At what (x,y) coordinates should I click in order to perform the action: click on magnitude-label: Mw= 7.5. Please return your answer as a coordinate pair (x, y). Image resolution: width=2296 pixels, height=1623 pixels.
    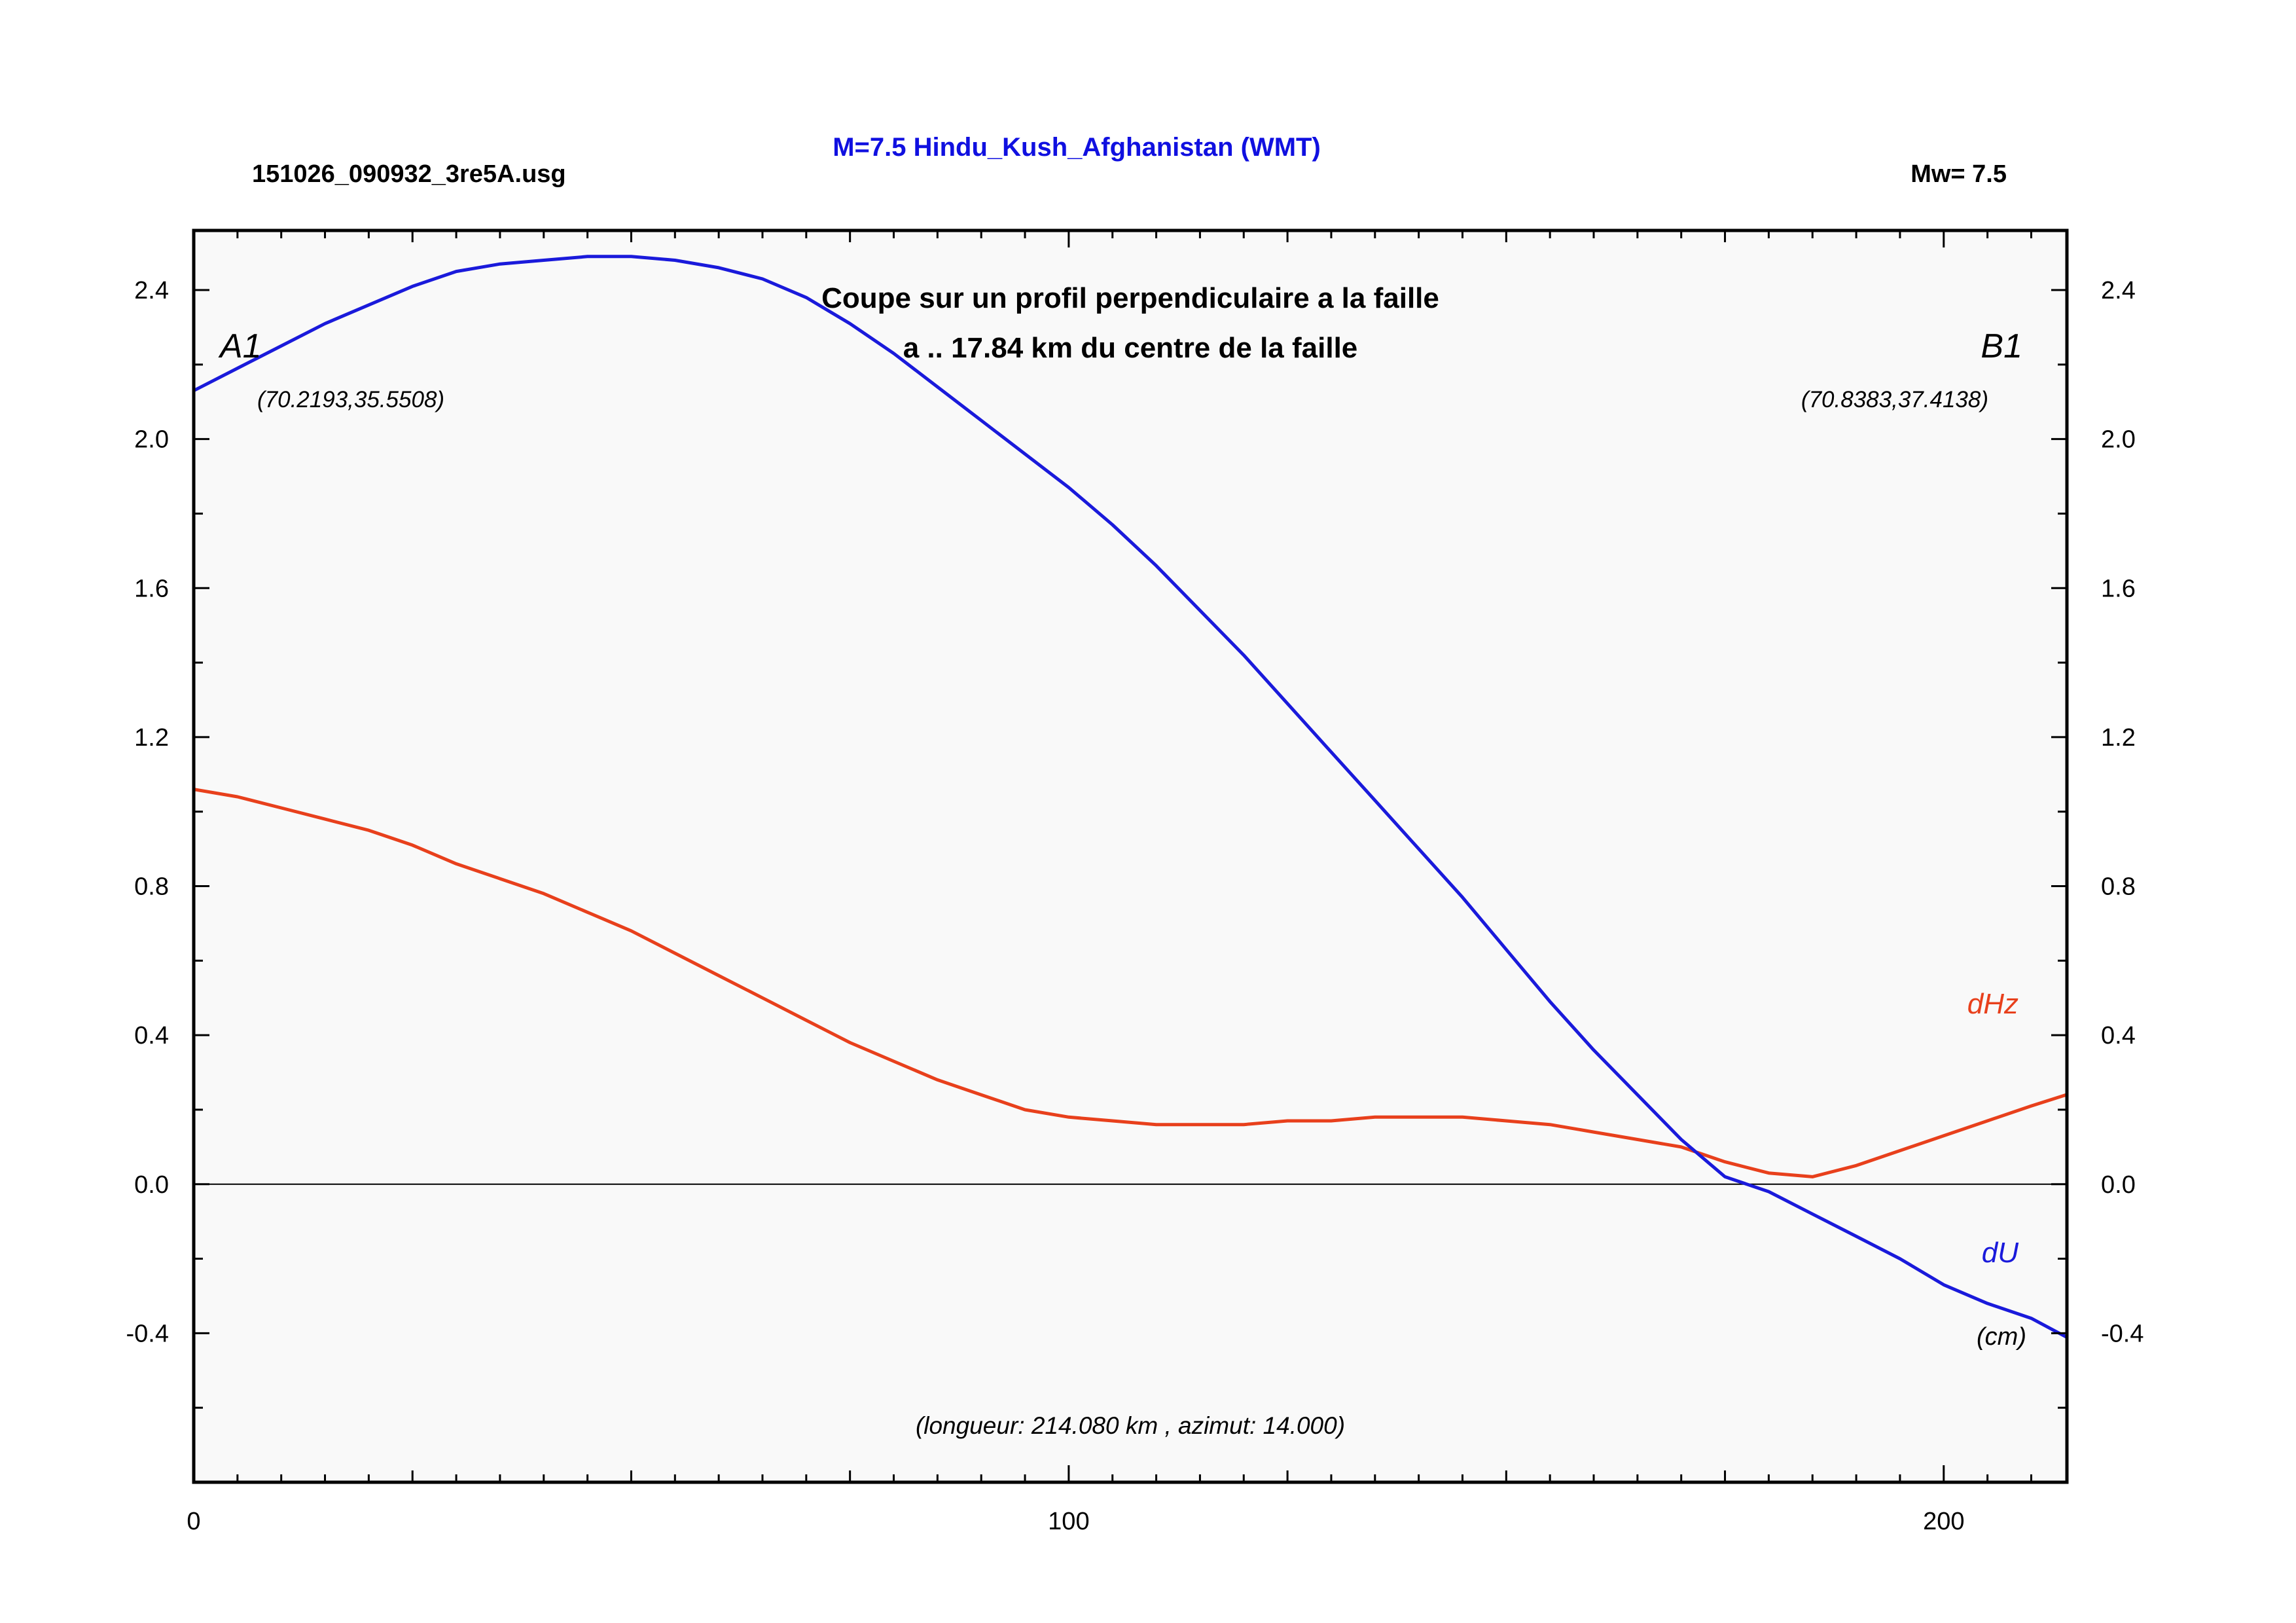
    Looking at the image, I should click on (1959, 174).